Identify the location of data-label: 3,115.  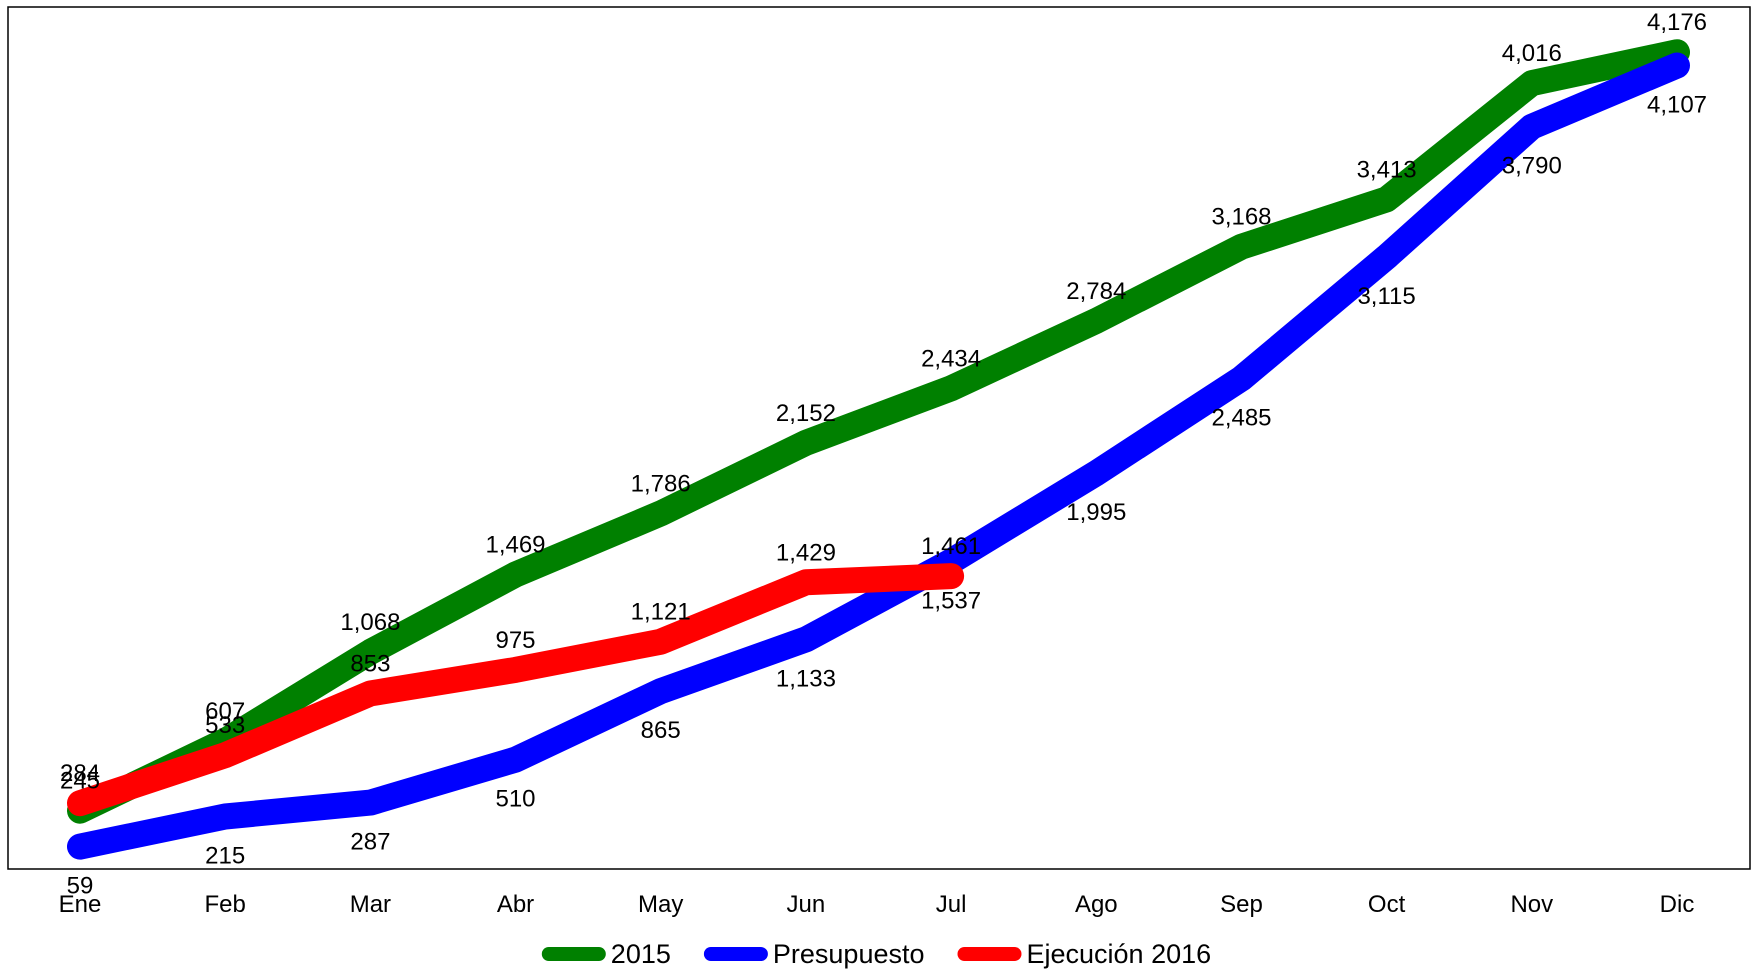
(1386, 296).